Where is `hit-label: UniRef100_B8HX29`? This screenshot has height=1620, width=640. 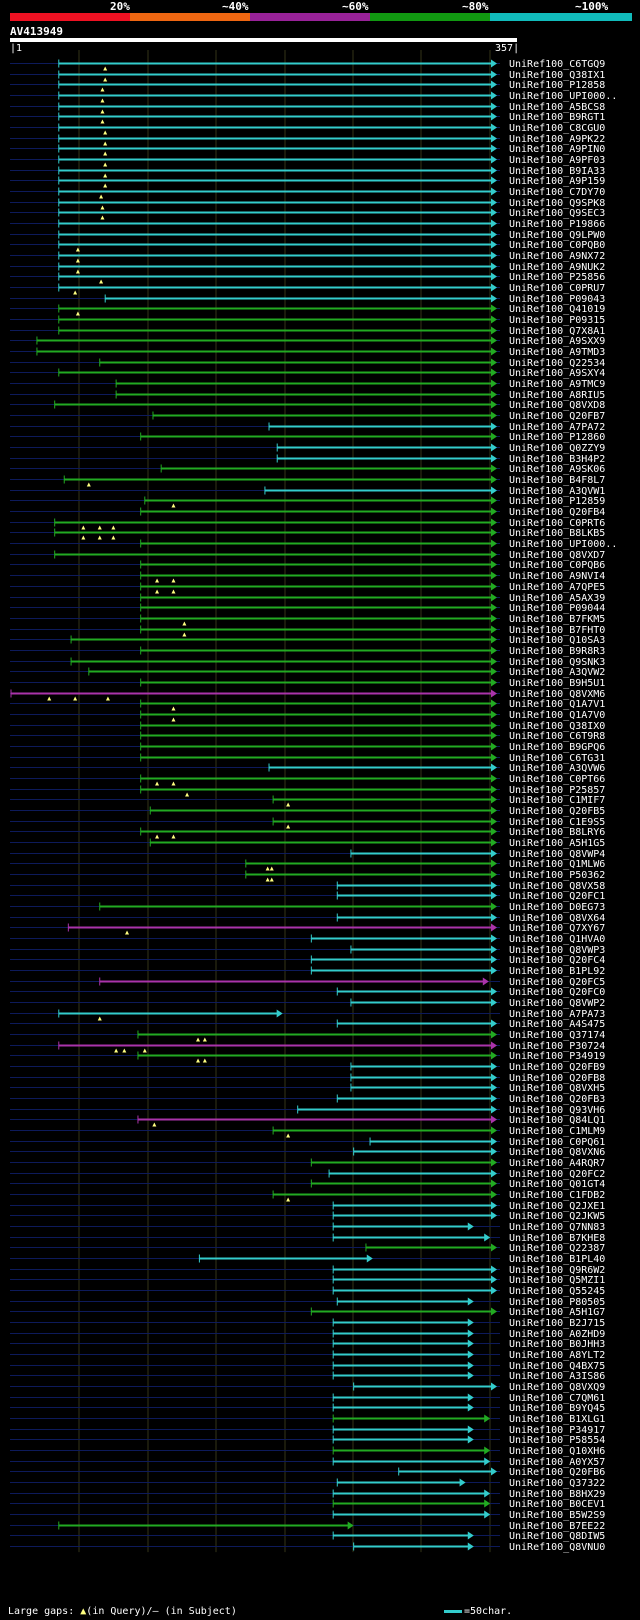
hit-label: UniRef100_B8HX29 is located at coordinates (557, 1494).